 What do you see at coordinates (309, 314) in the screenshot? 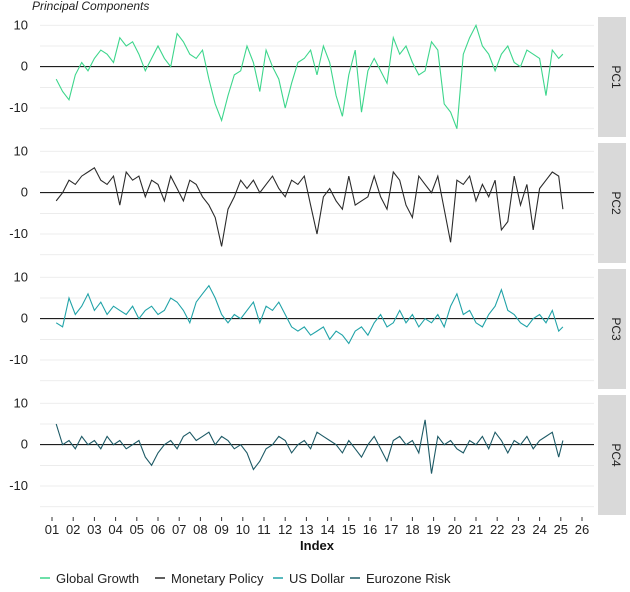
I see `series-line-pc3` at bounding box center [309, 314].